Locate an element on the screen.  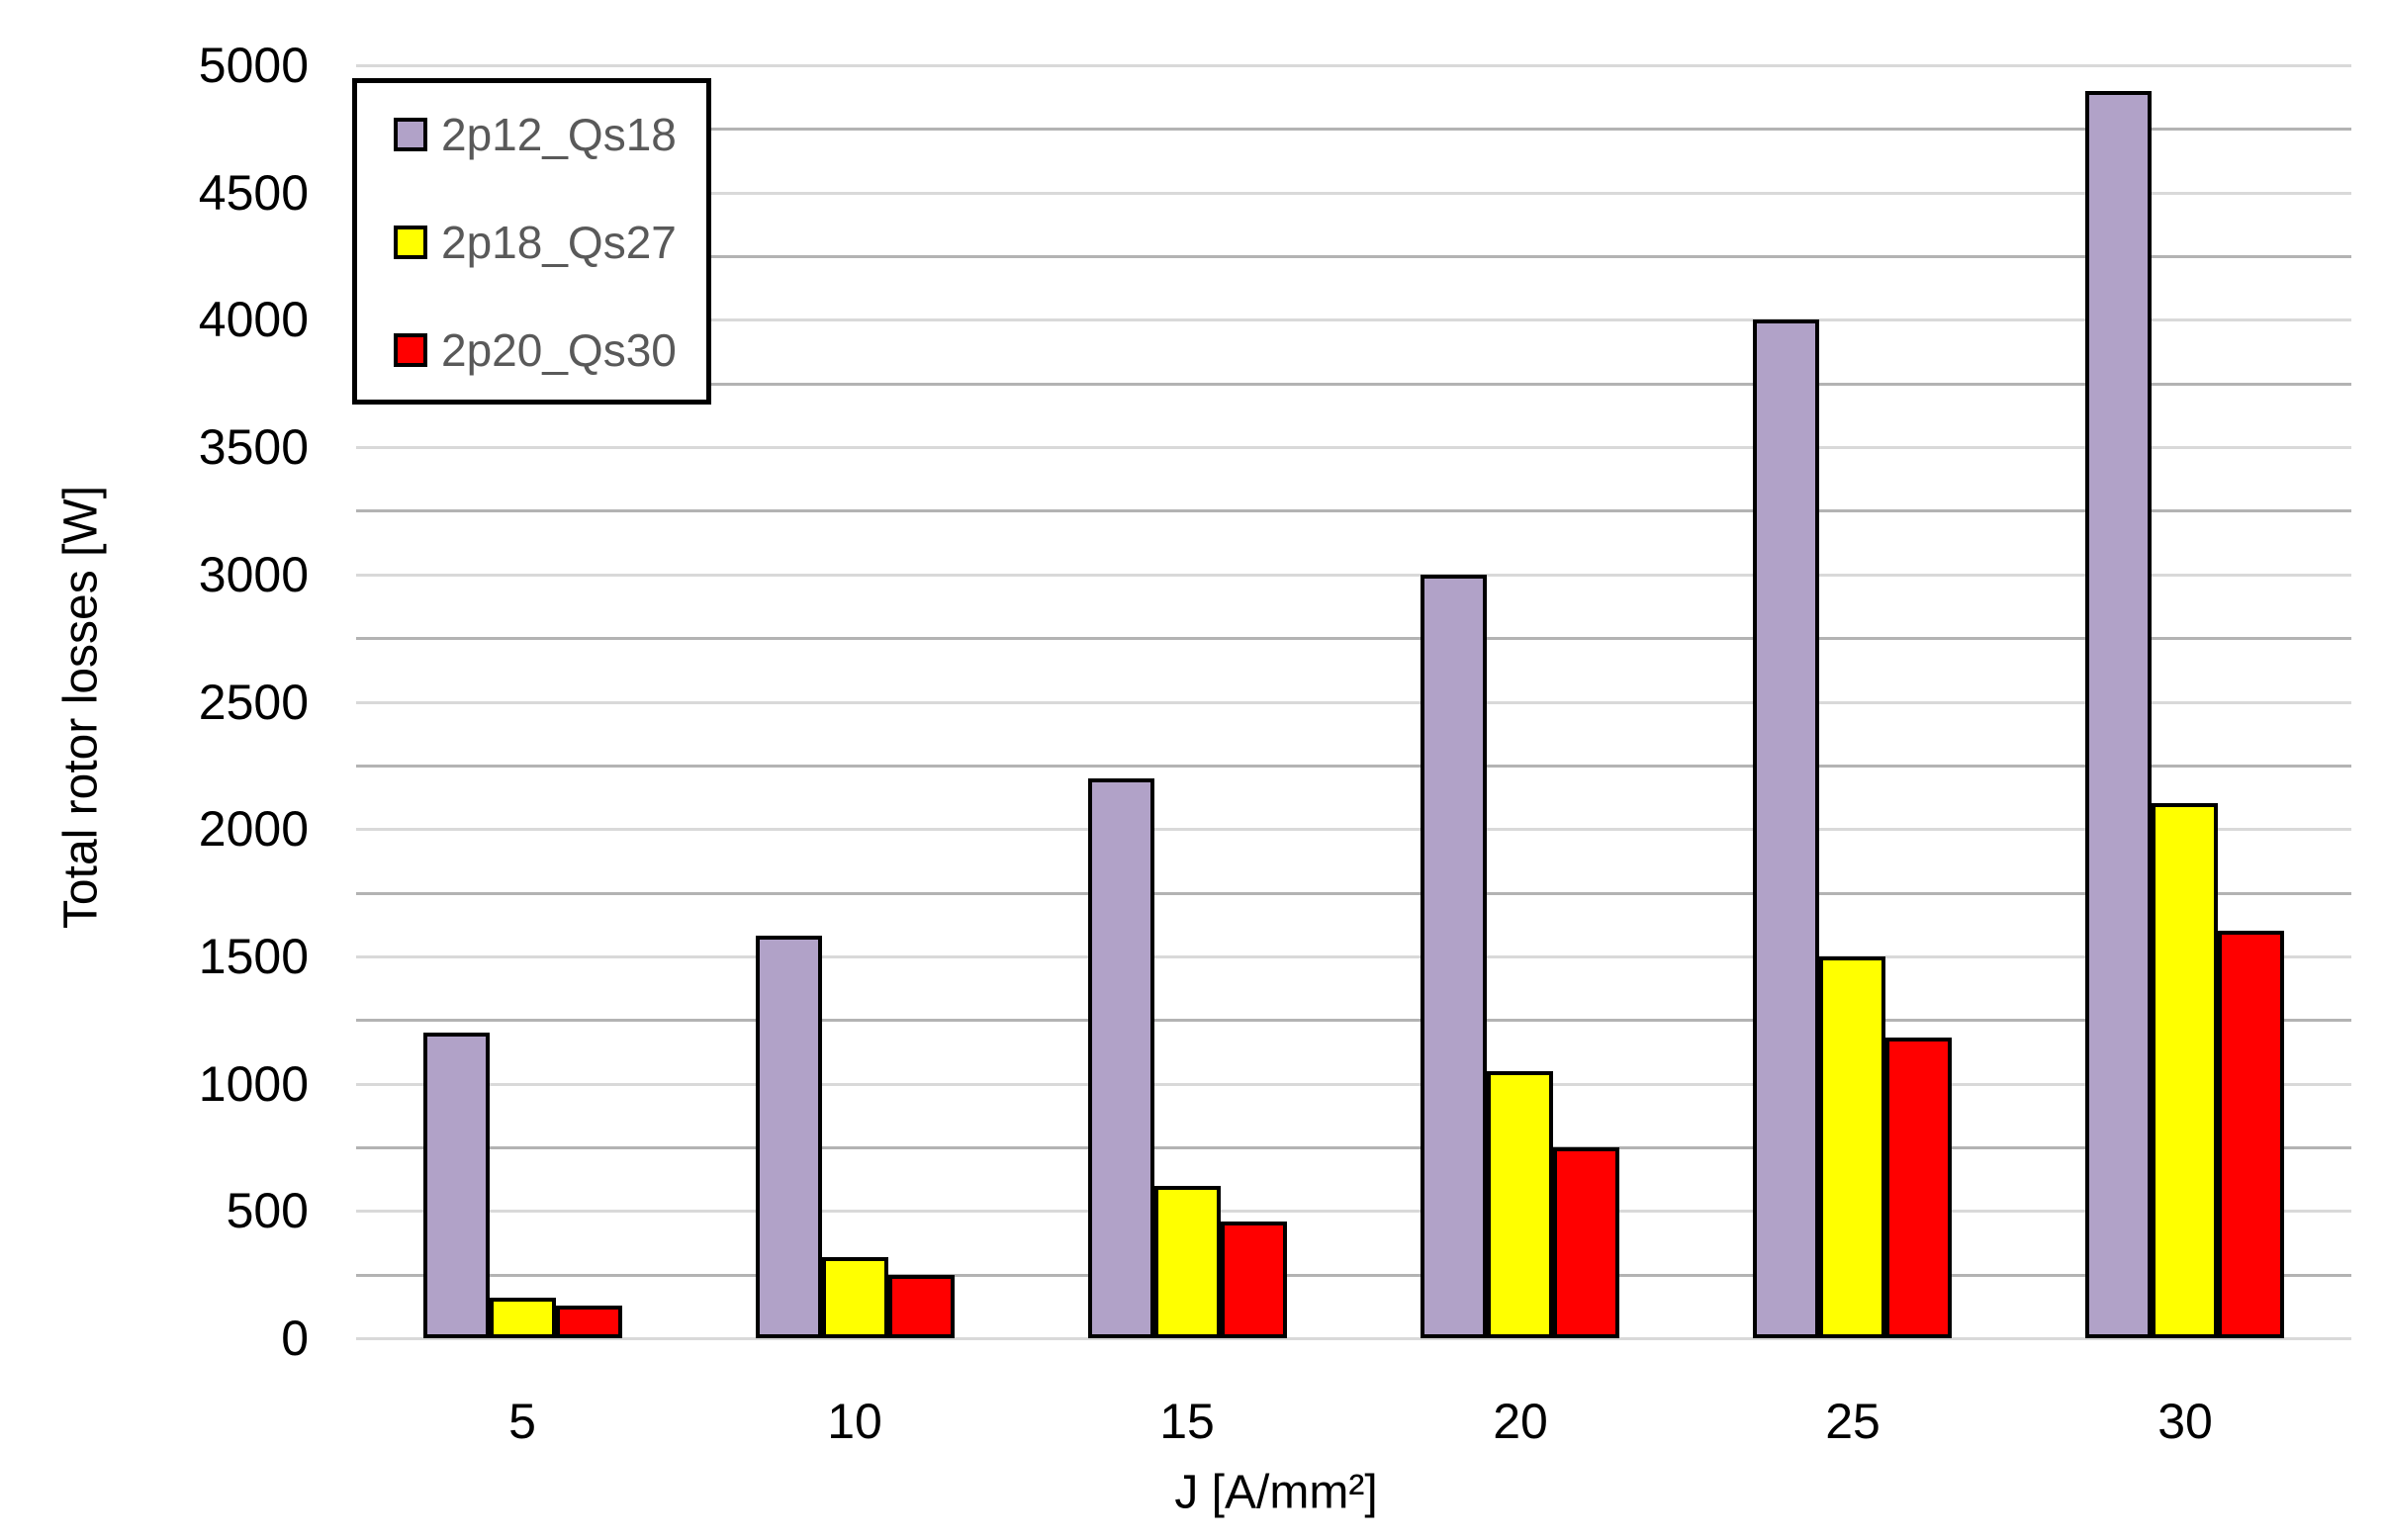
bar-2p12_Qs18-J20 is located at coordinates (1454, 956).